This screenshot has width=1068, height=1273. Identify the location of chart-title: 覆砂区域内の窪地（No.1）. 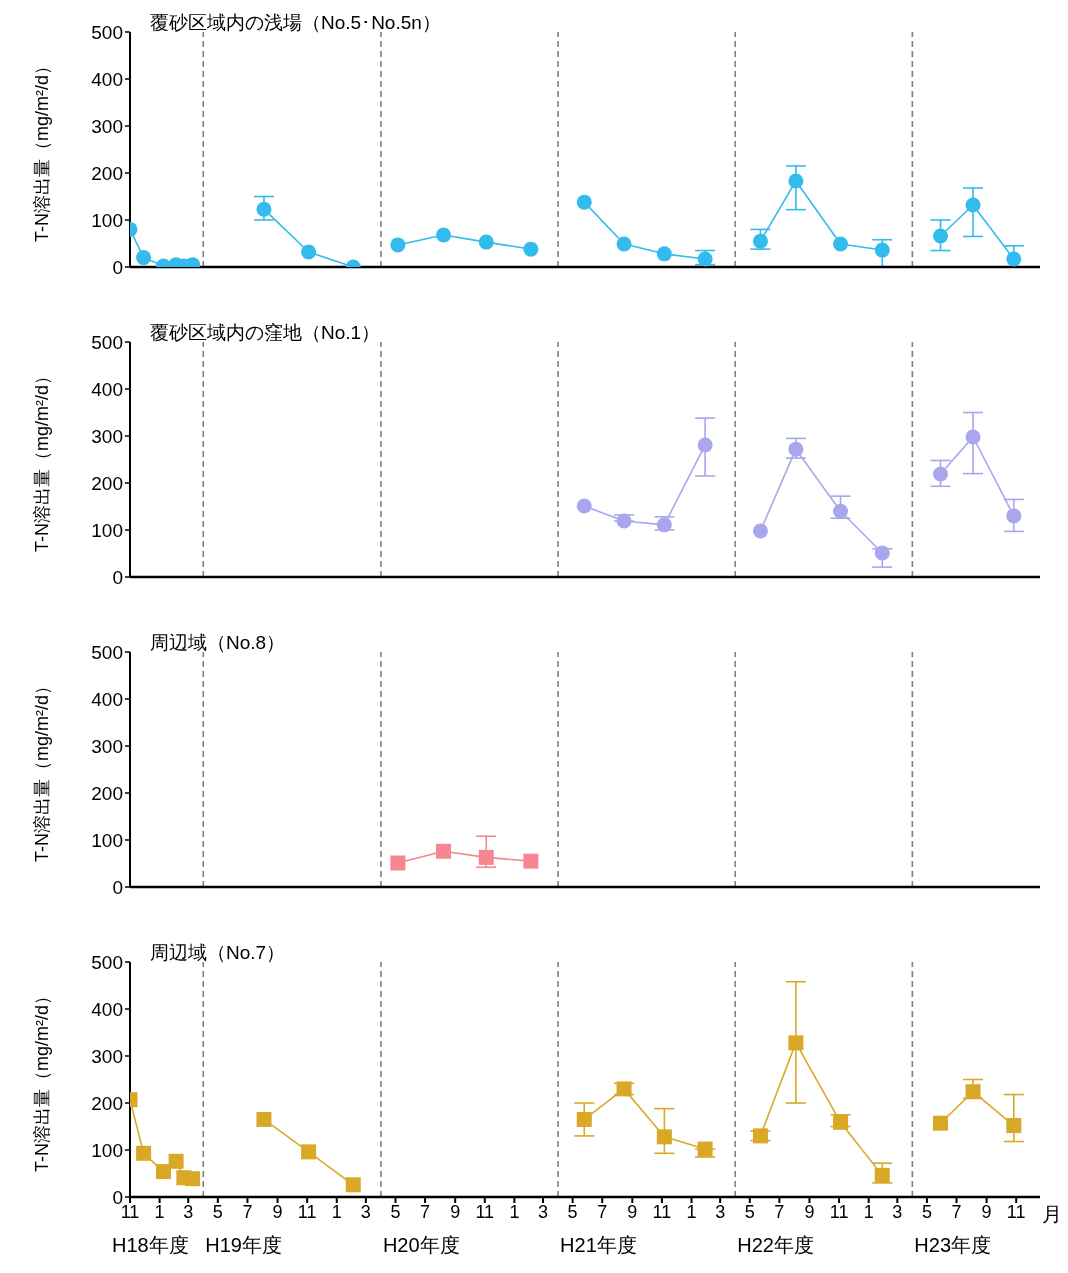
(265, 333).